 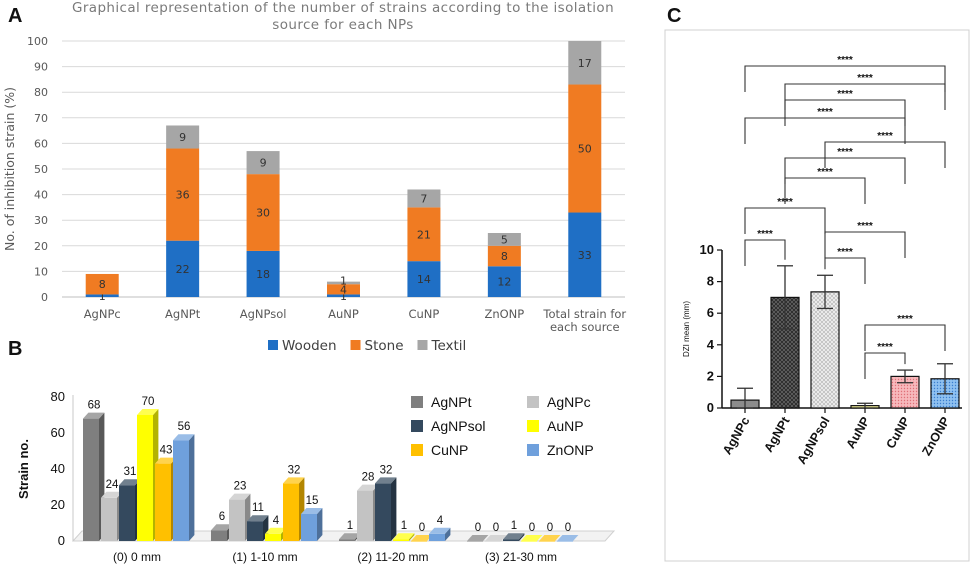 I want to click on chart-b-data-label: 31, so click(x=130, y=472).